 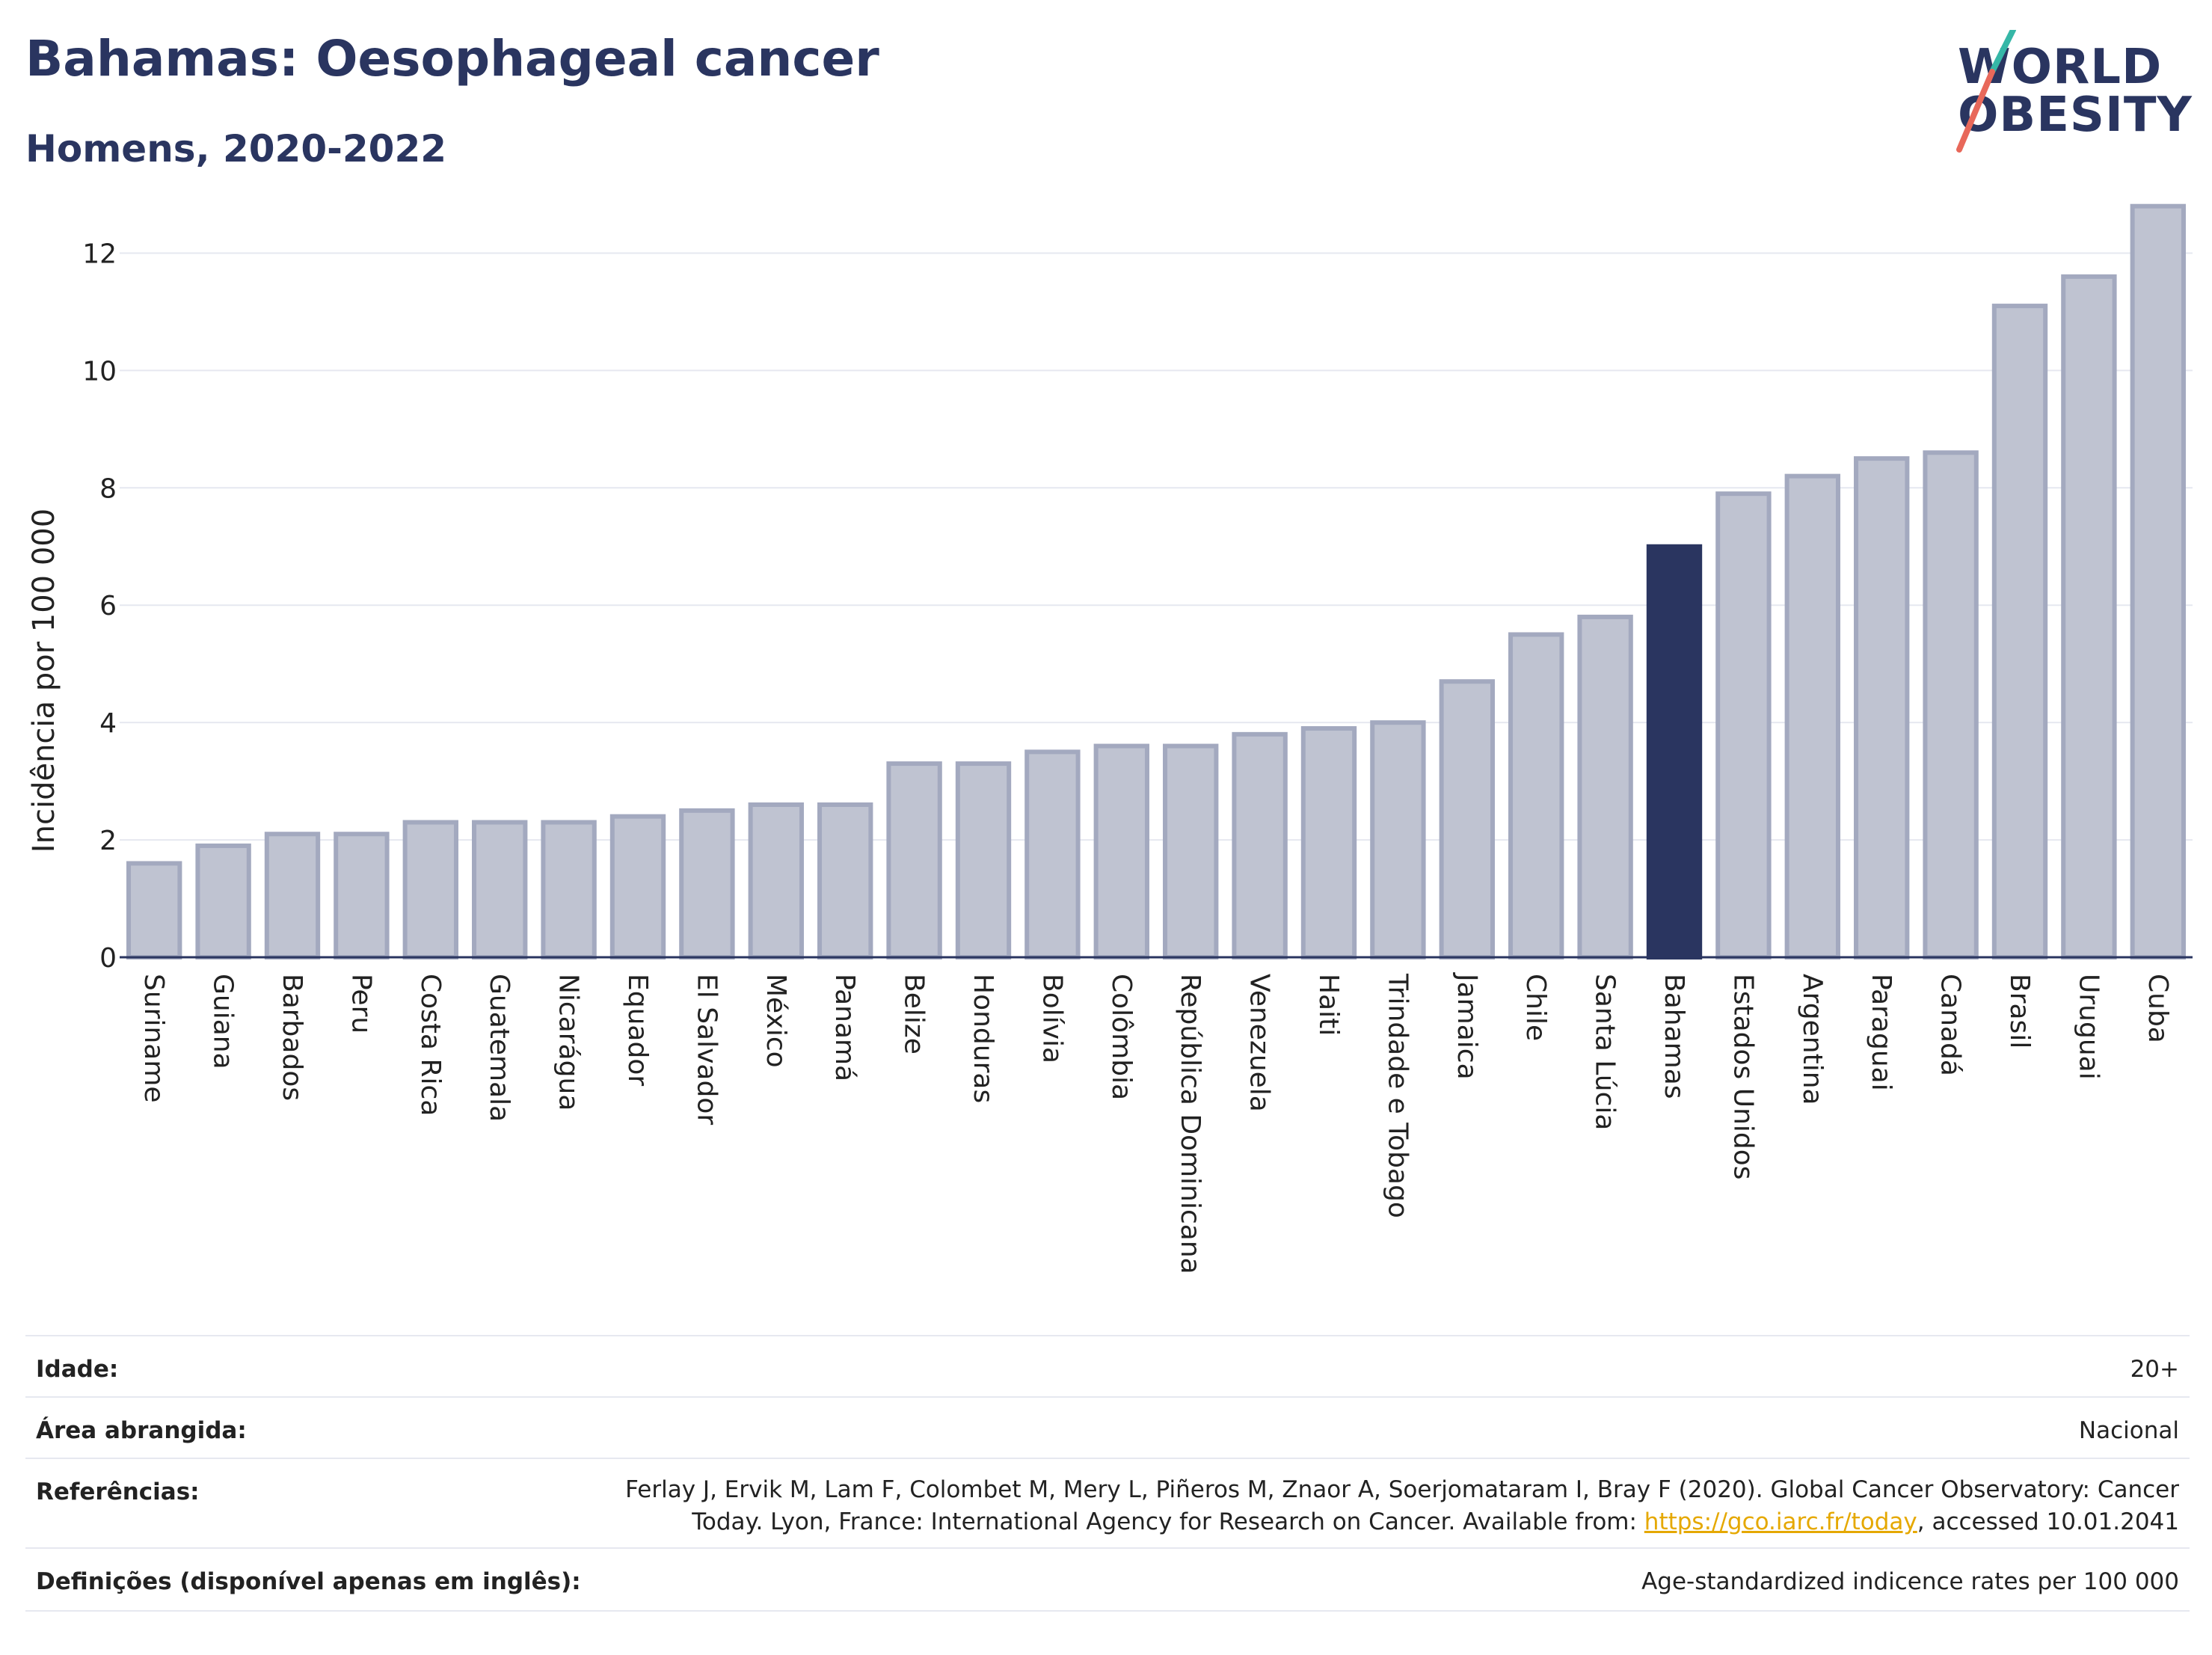 What do you see at coordinates (77, 1369) in the screenshot?
I see `age-label: Idade:` at bounding box center [77, 1369].